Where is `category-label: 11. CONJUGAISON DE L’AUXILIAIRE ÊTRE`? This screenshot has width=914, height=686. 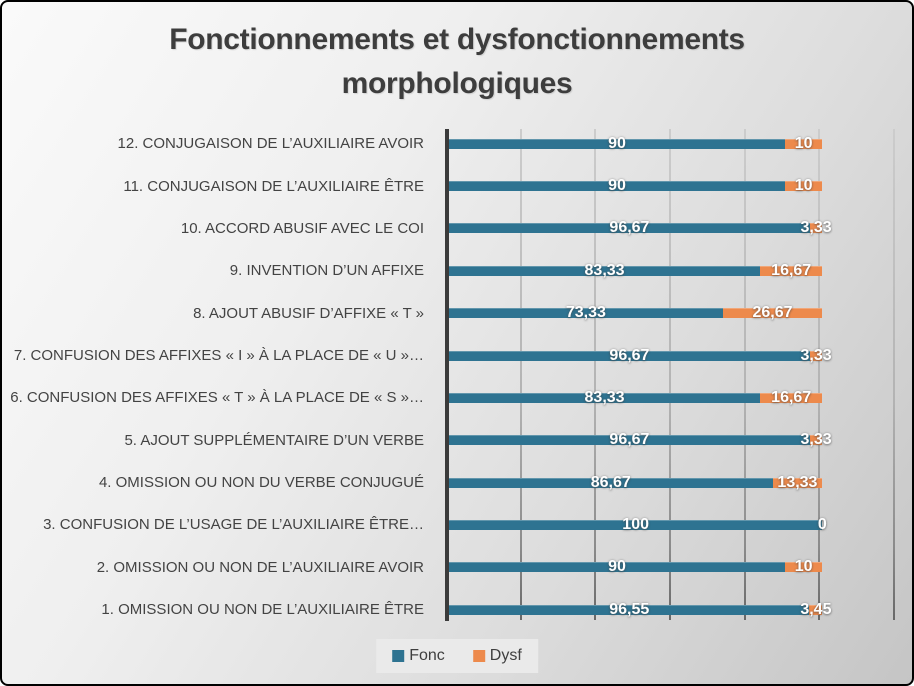 category-label: 11. CONJUGAISON DE L’AUXILIAIRE ÊTRE is located at coordinates (273, 186).